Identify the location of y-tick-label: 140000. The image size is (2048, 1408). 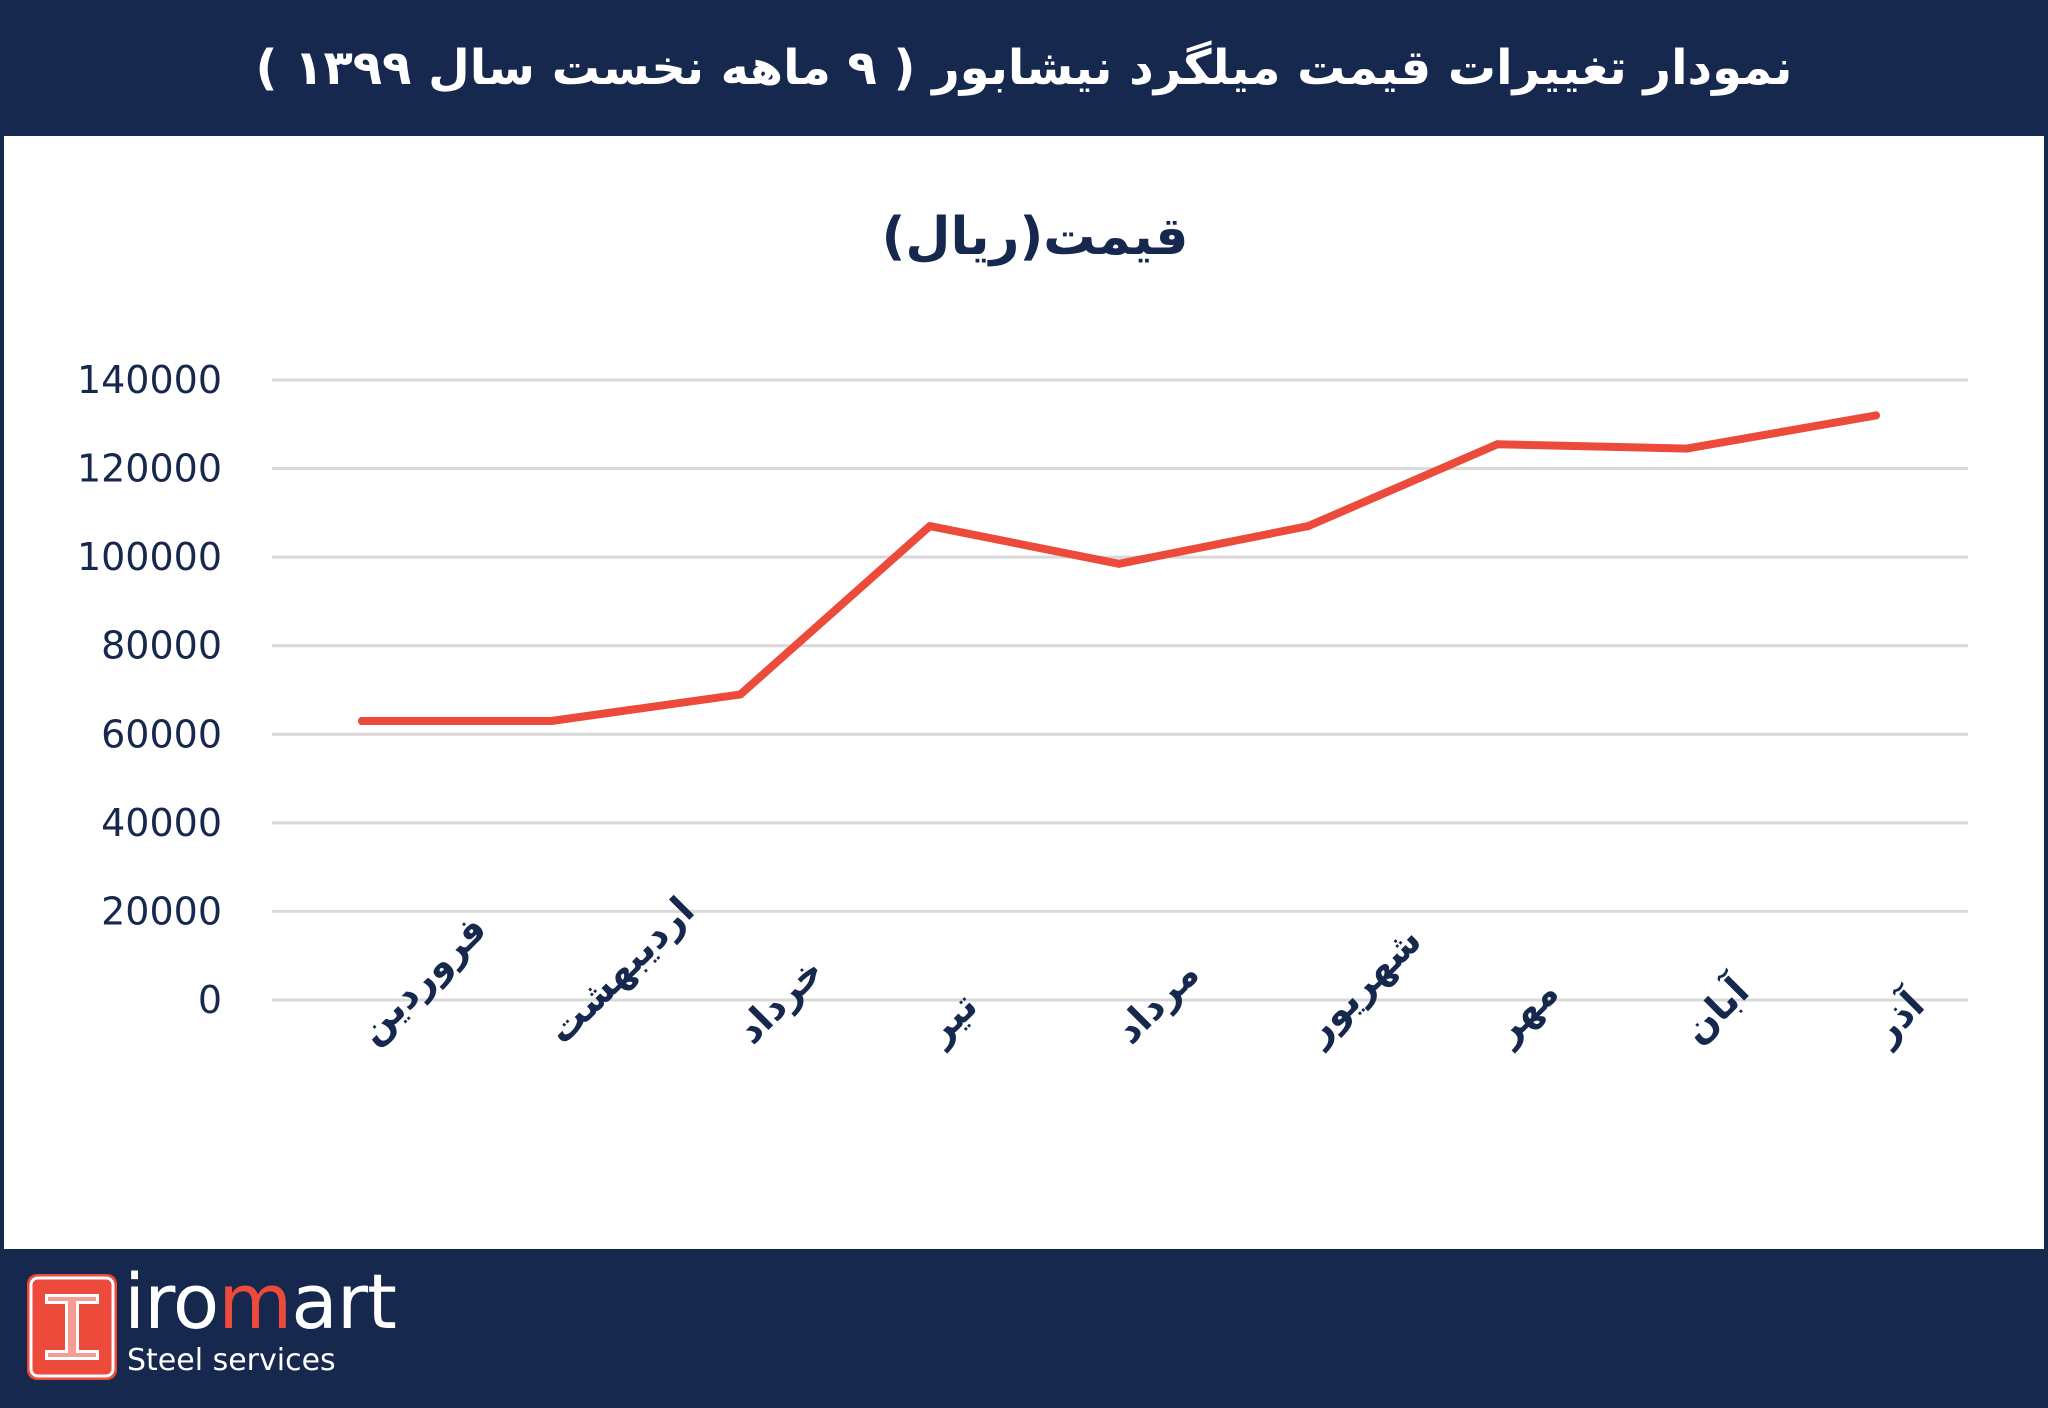
(149, 380).